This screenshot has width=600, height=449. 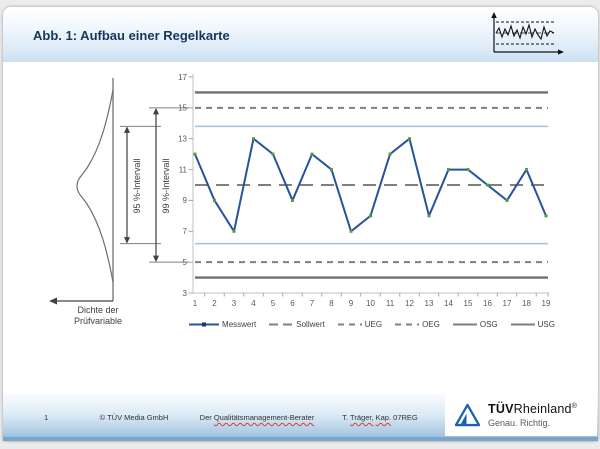 What do you see at coordinates (131, 35) in the screenshot?
I see `slide-title: Abb. 1: Aufbau einer Regelkarte` at bounding box center [131, 35].